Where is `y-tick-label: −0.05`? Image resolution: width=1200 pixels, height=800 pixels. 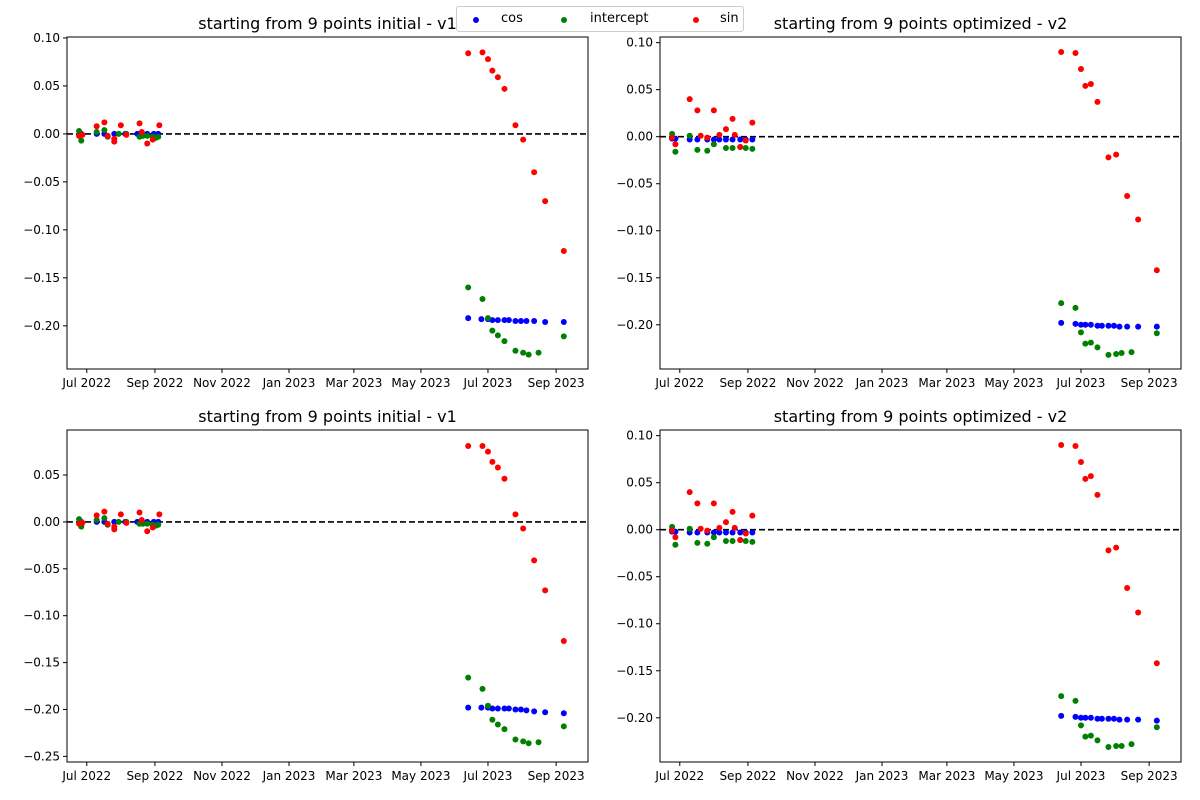
y-tick-label: −0.05 is located at coordinates (41, 182).